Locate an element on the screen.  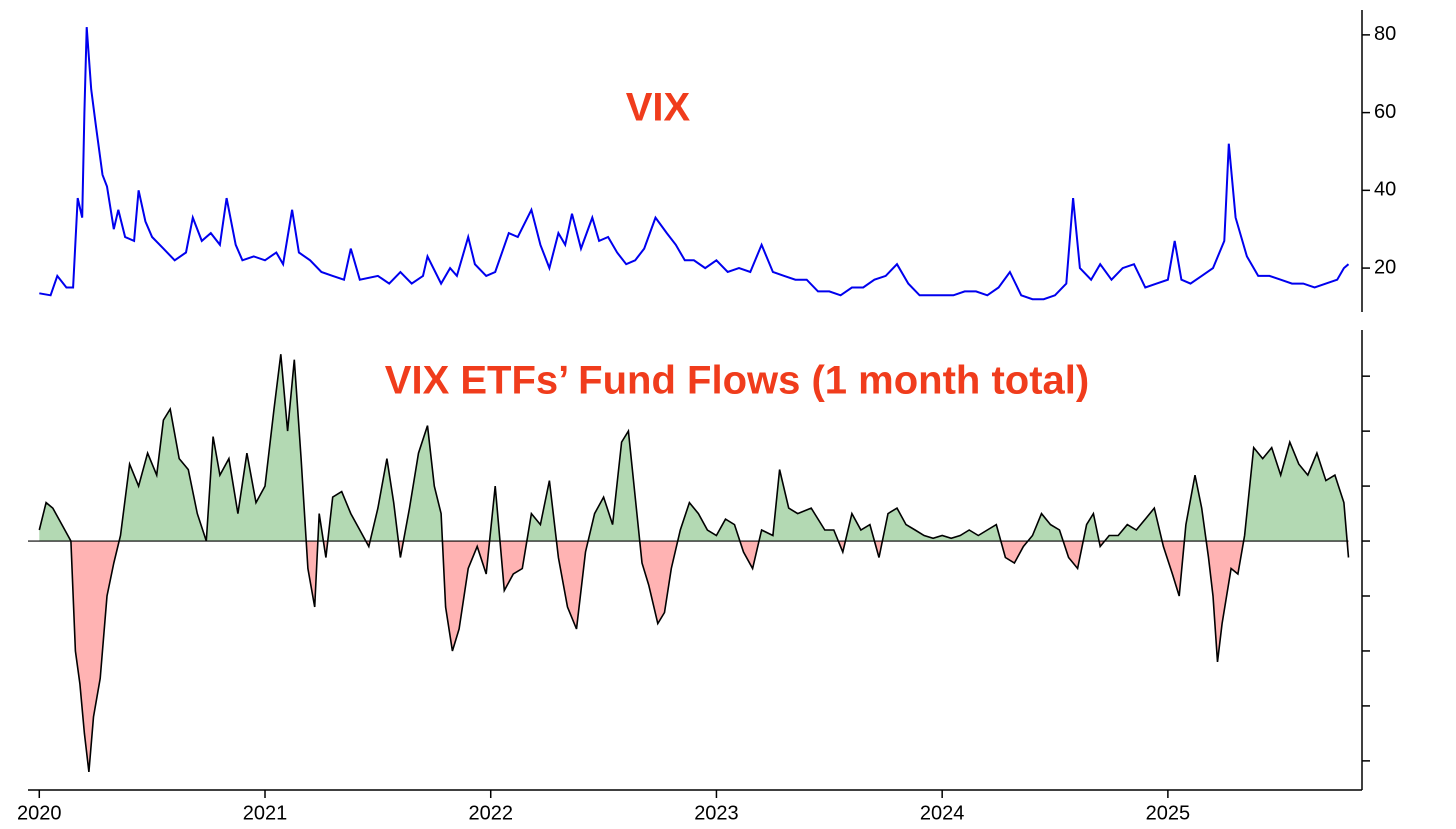
x-tick-label: 2022 is located at coordinates (490, 813).